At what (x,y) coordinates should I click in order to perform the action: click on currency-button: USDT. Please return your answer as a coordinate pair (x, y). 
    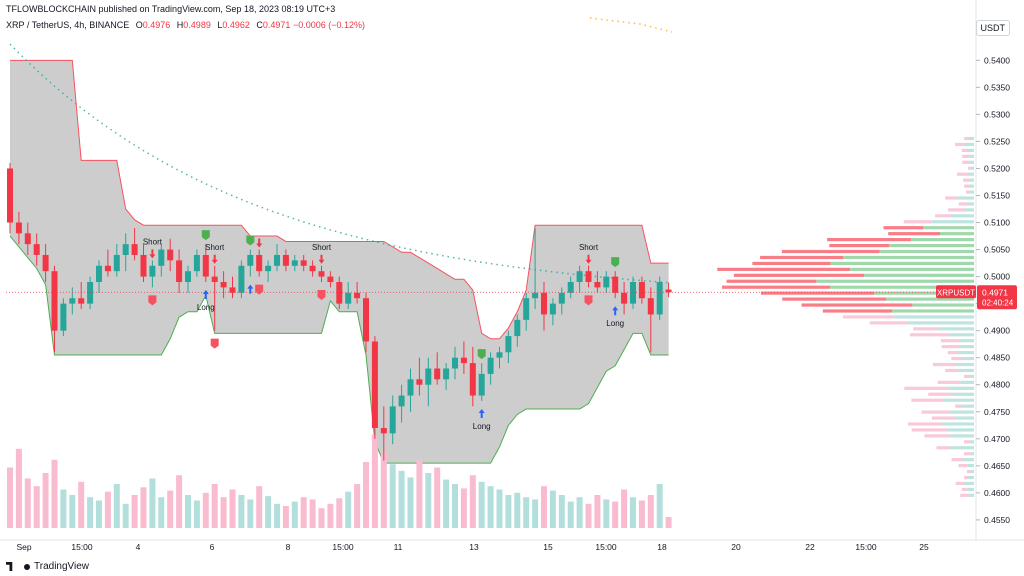
    Looking at the image, I should click on (992, 28).